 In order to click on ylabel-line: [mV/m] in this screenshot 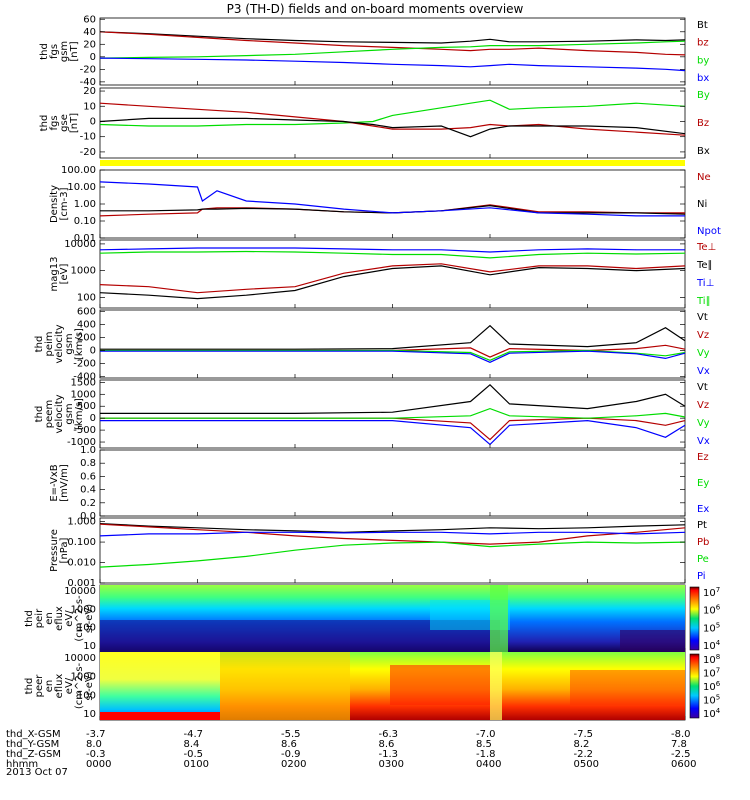, I will do `click(64, 483)`.